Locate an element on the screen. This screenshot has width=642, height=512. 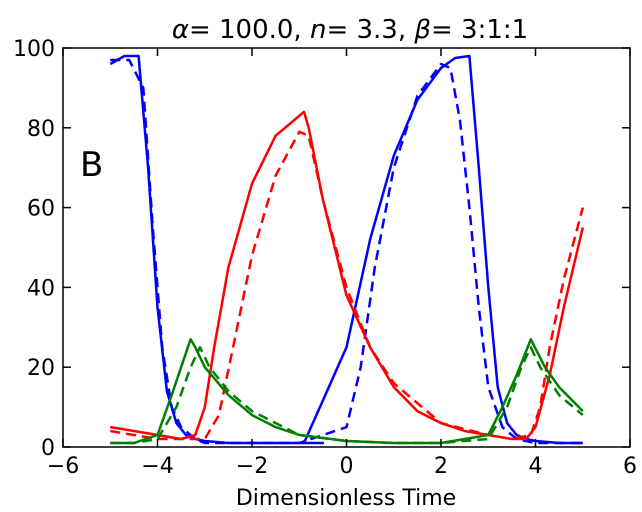
x-tick-label: −6 is located at coordinates (63, 466).